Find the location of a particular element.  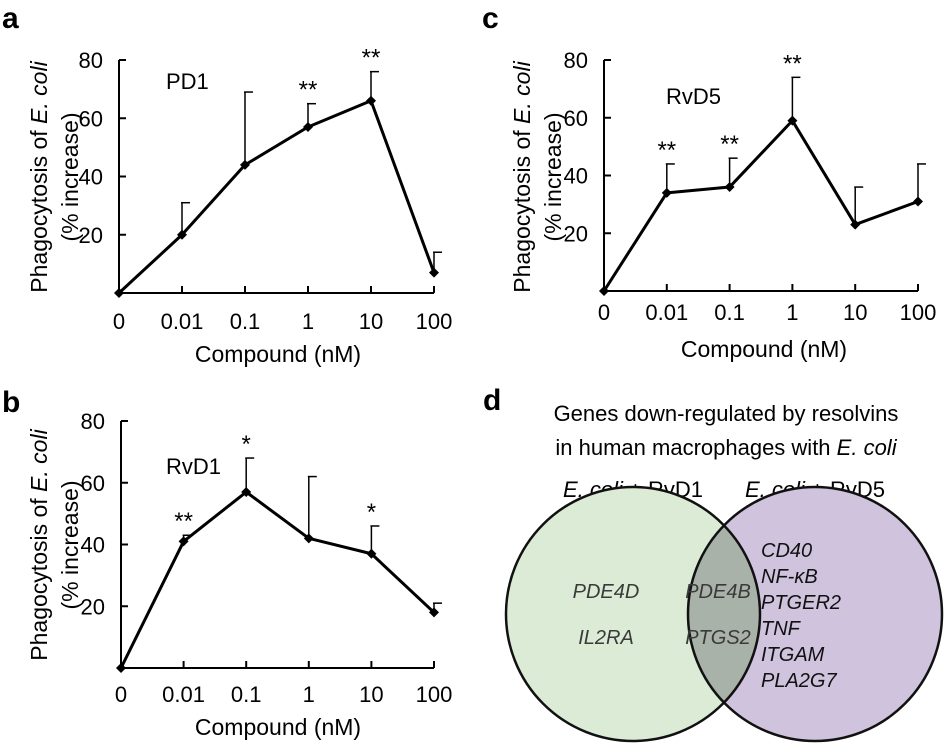

gene-right-only: PLA2G7 is located at coordinates (799, 681).